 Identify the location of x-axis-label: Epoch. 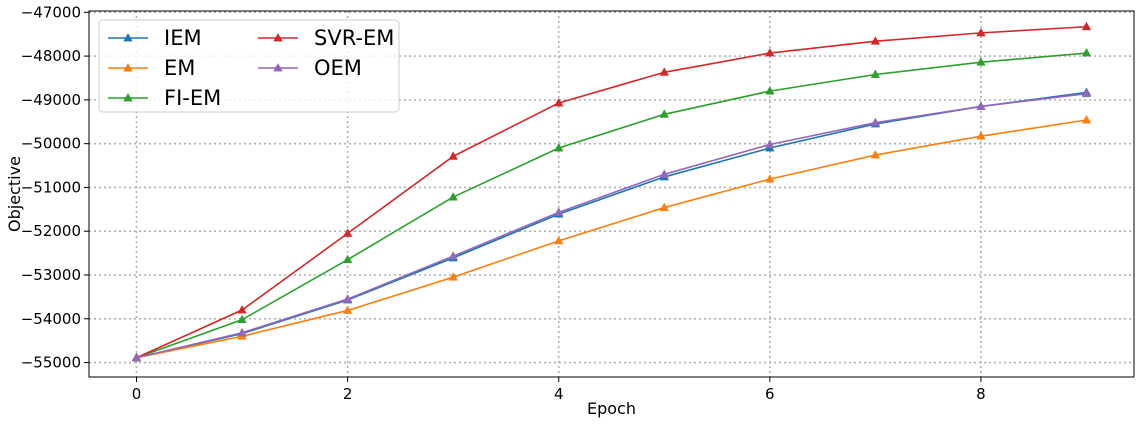
(611, 408).